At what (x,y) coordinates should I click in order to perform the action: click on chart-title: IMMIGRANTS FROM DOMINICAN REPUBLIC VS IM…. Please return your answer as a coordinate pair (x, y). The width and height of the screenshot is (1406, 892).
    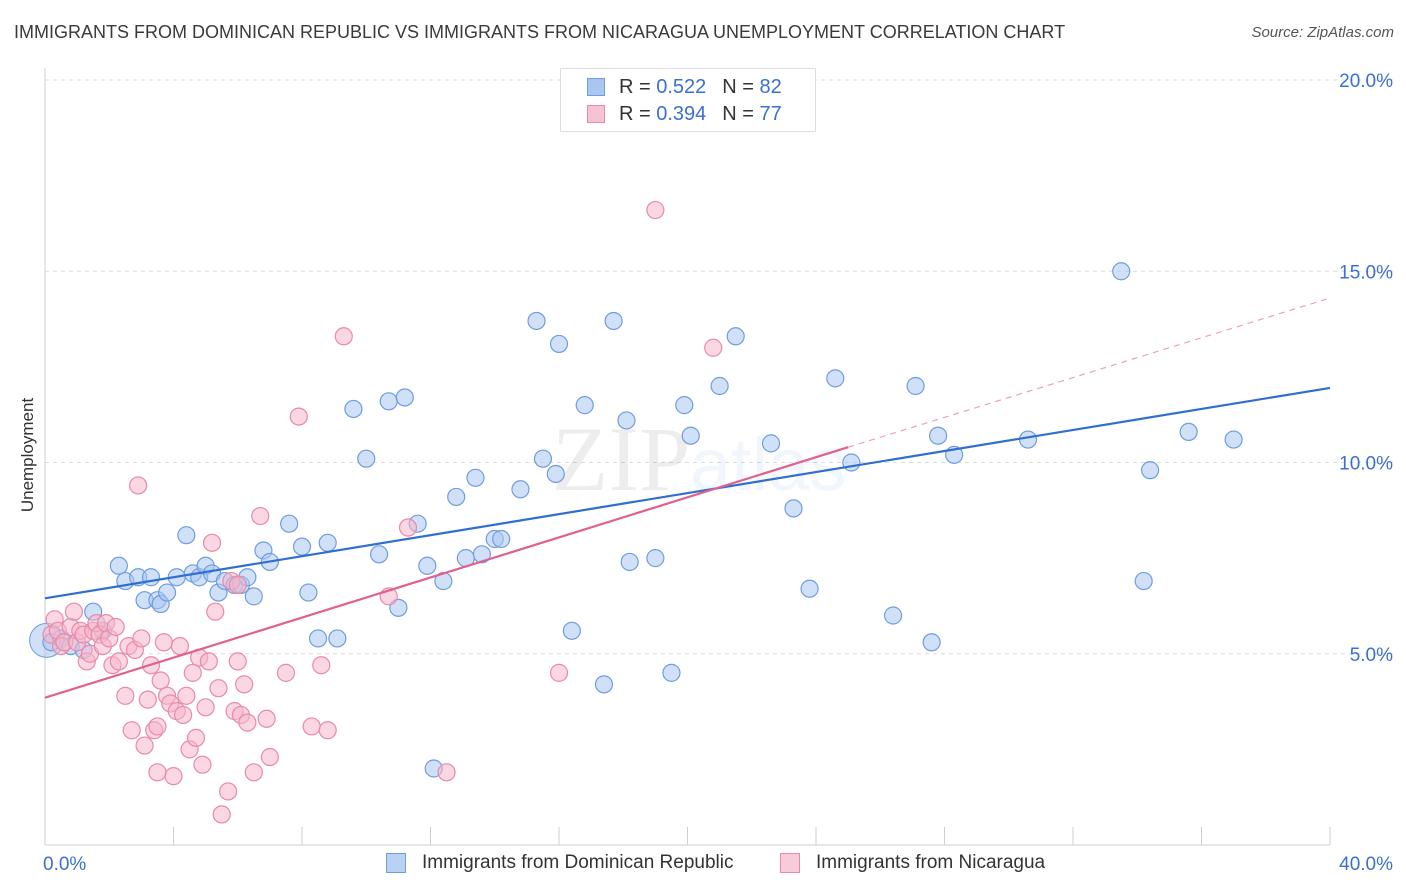
    Looking at the image, I should click on (540, 32).